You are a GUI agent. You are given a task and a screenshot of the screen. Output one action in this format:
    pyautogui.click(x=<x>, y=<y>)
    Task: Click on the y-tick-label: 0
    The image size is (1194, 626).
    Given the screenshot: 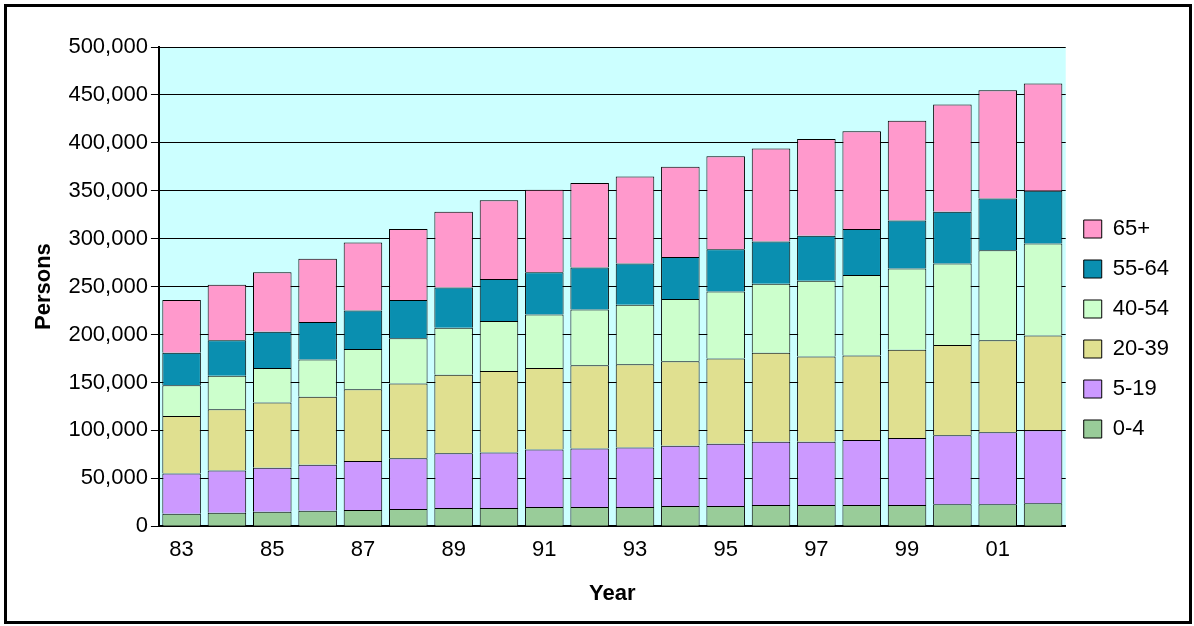 What is the action you would take?
    pyautogui.click(x=141, y=525)
    